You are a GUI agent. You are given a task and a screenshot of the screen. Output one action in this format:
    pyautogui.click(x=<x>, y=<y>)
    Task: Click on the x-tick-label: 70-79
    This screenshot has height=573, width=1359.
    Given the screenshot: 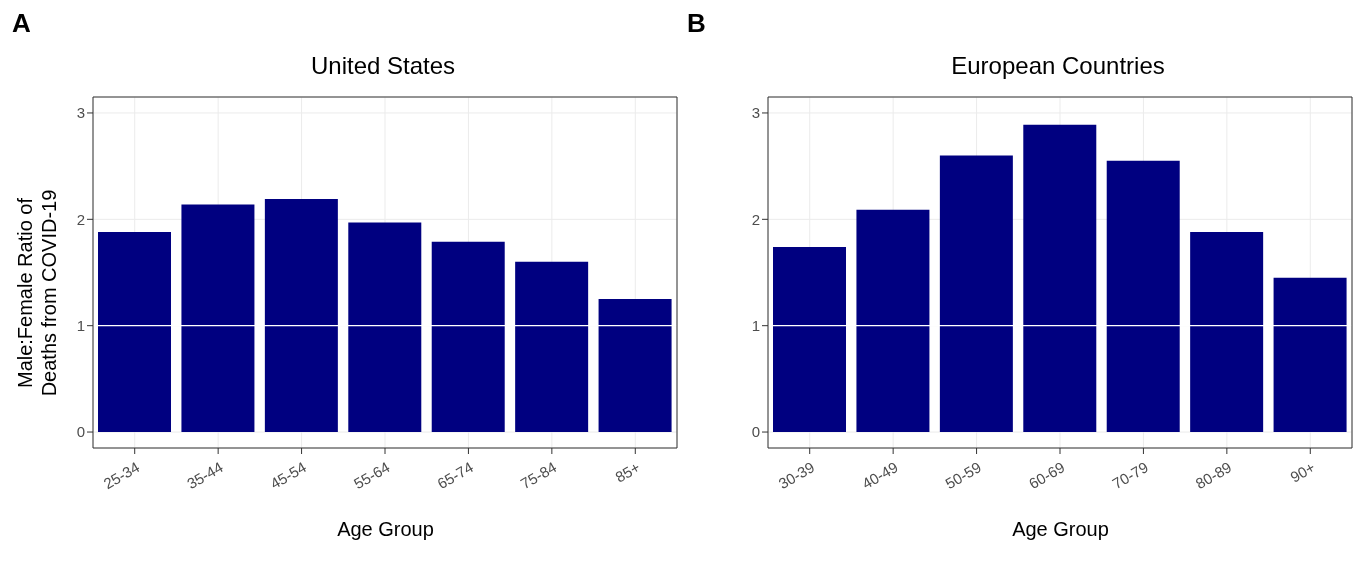 What is the action you would take?
    pyautogui.click(x=1130, y=475)
    